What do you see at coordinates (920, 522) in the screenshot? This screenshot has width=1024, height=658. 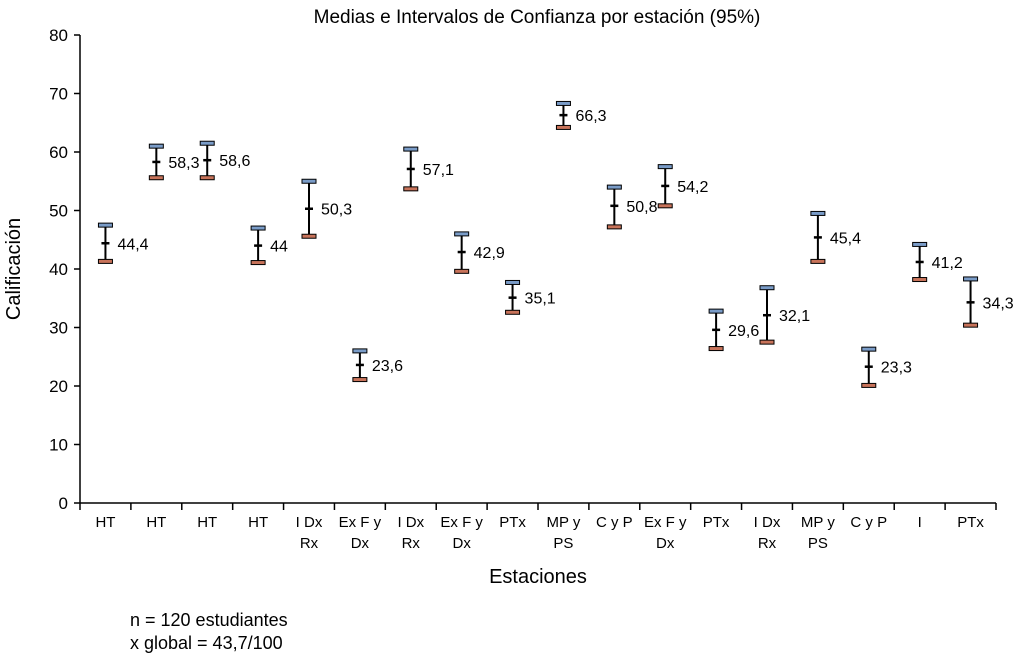 I see `x-tick-label: I` at bounding box center [920, 522].